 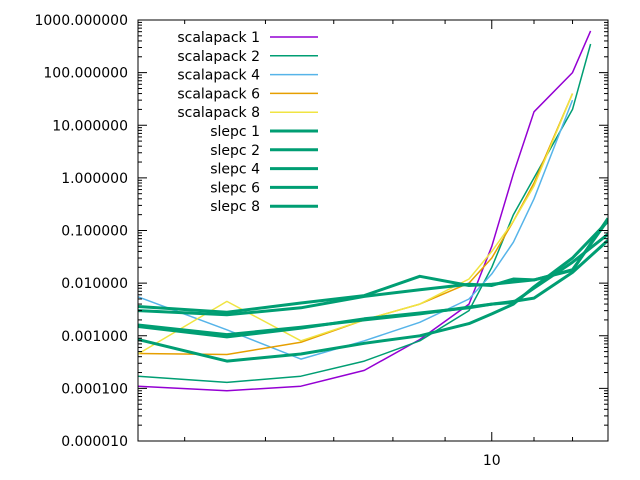 What do you see at coordinates (90, 126) in the screenshot?
I see `y-tick-label: 10.000000` at bounding box center [90, 126].